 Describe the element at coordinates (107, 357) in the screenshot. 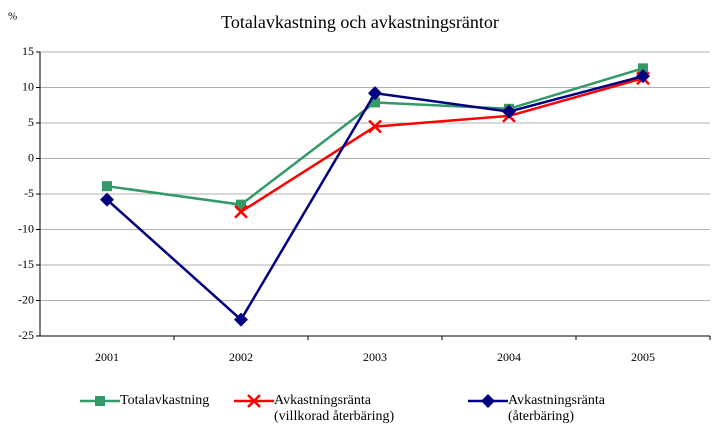

I see `x-tick-label: 2001` at that location.